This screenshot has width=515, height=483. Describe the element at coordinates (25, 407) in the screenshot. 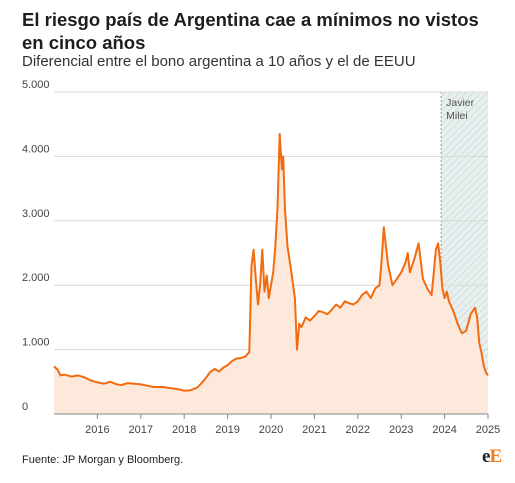

I see `y-tick-label: 0` at that location.